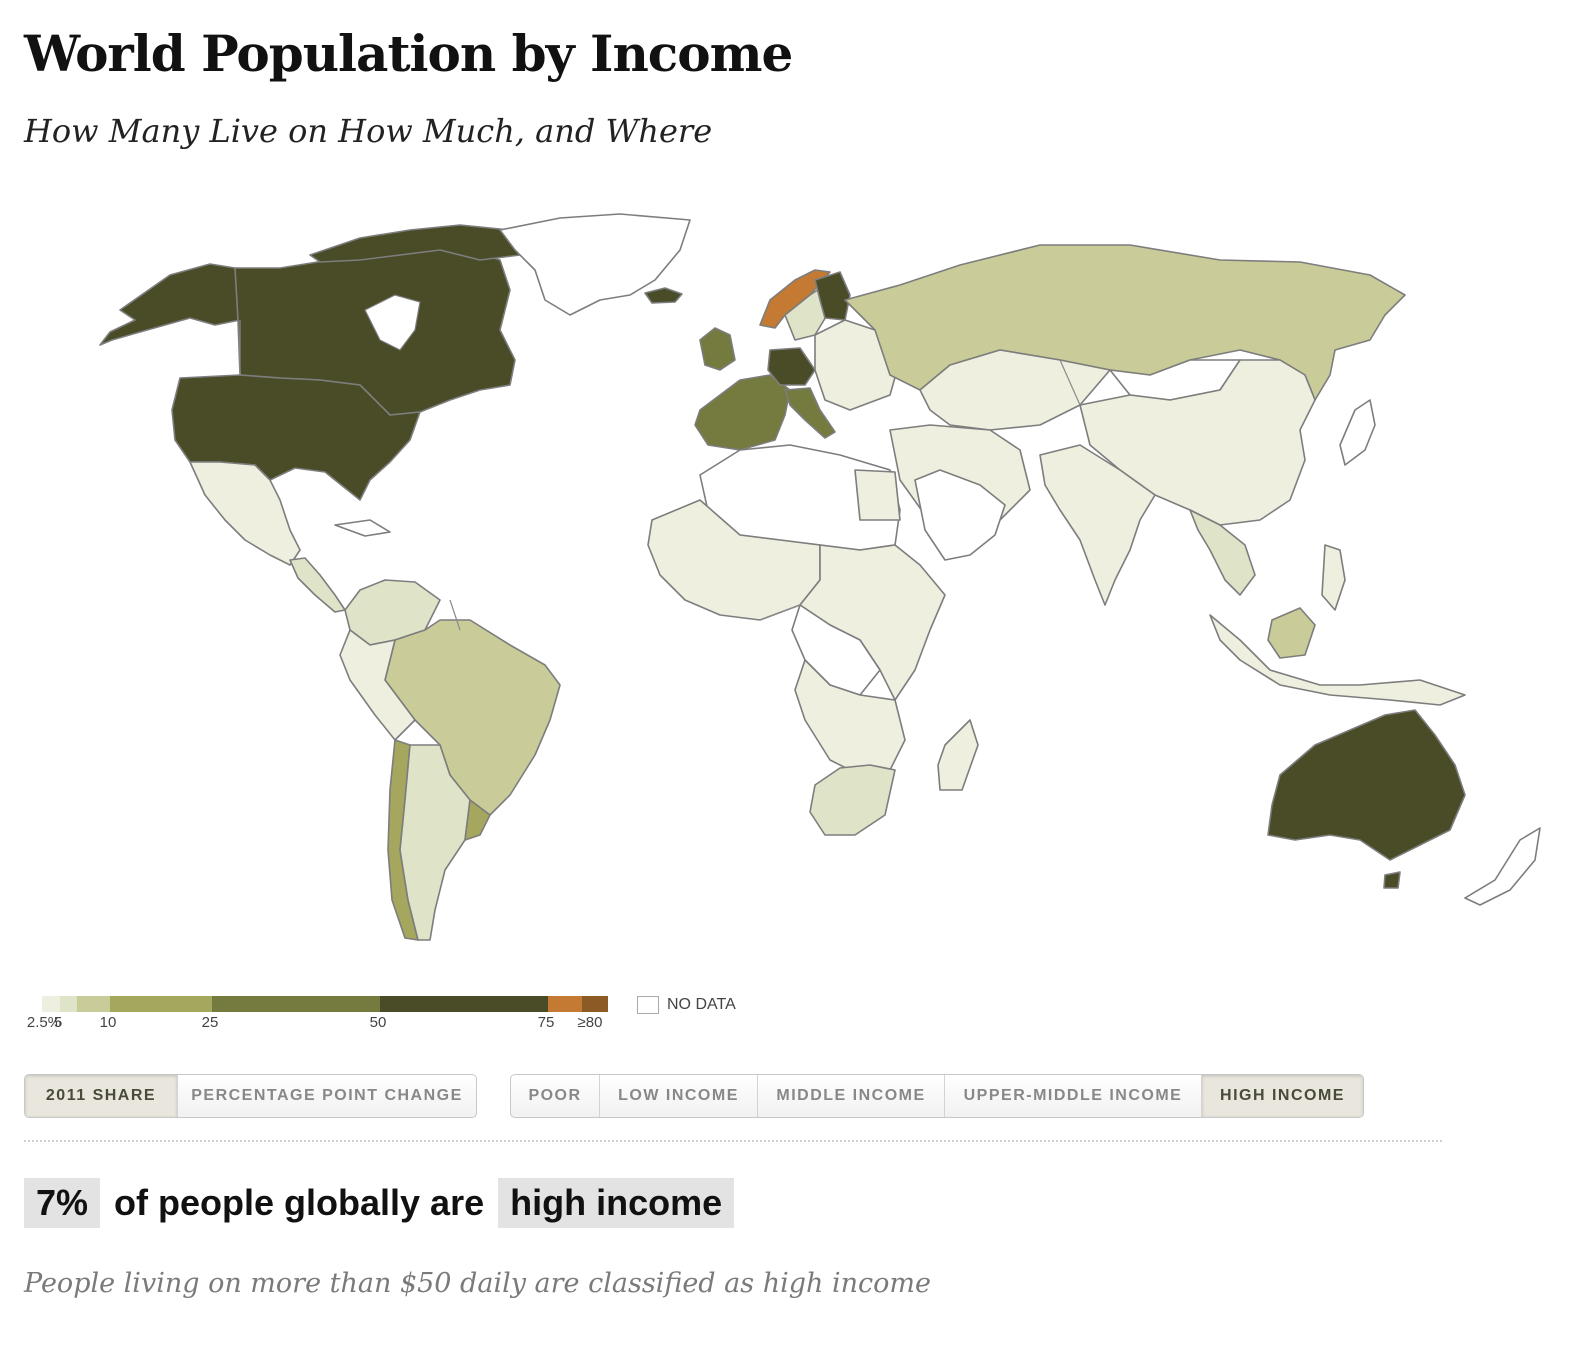 Image resolution: width=1592 pixels, height=1350 pixels. I want to click on map-new-zealand, so click(1502, 866).